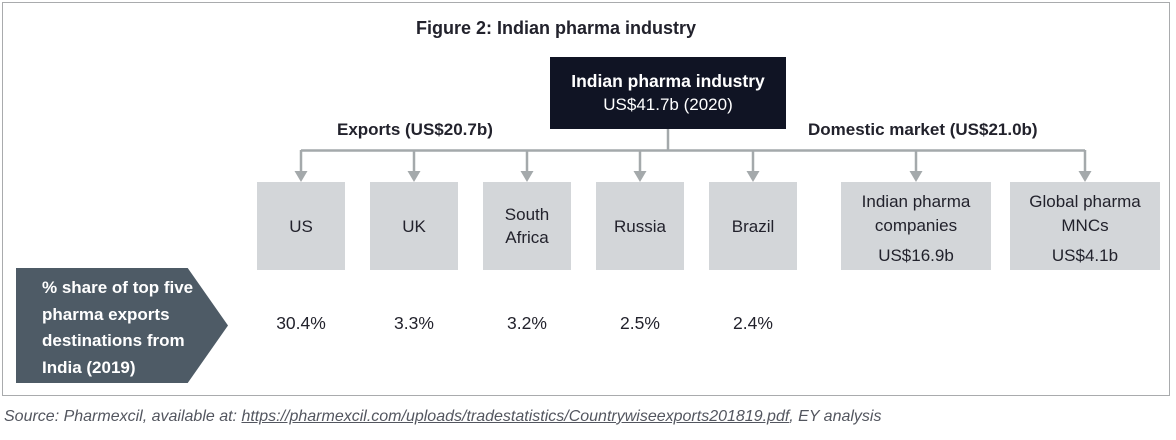 This screenshot has width=1176, height=440. What do you see at coordinates (668, 81) in the screenshot?
I see `root-node-title: Indian pharma industry` at bounding box center [668, 81].